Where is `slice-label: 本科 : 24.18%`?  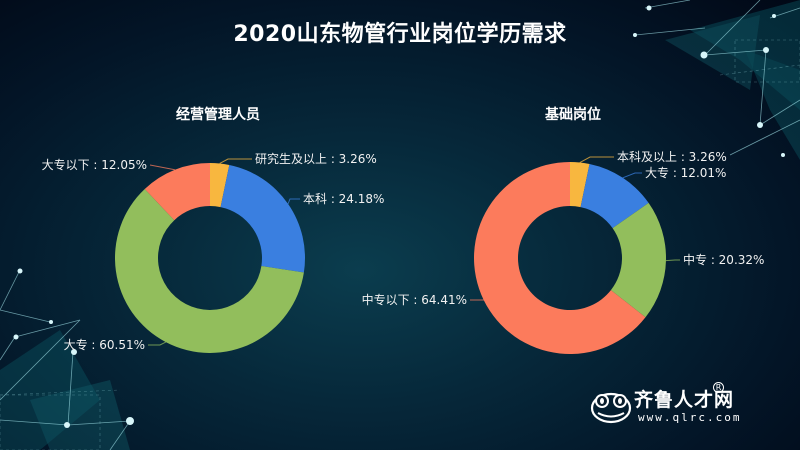
slice-label: 本科 : 24.18% is located at coordinates (343, 199).